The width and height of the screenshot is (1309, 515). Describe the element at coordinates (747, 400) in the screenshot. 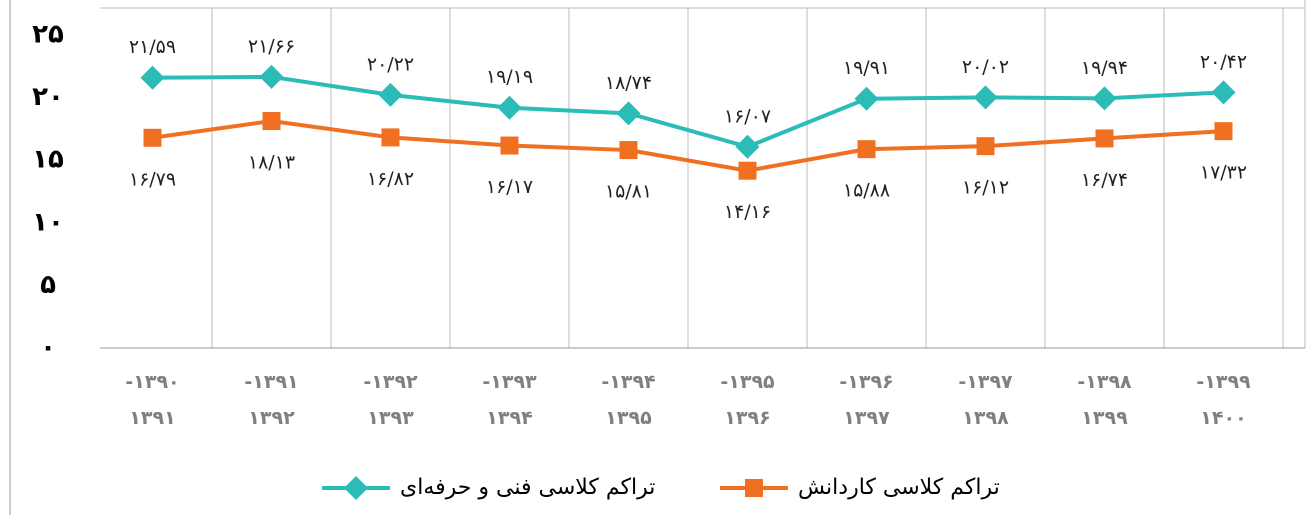

I see `x-tick-label: ۱۳۹۵- ۱۳۹۶` at that location.